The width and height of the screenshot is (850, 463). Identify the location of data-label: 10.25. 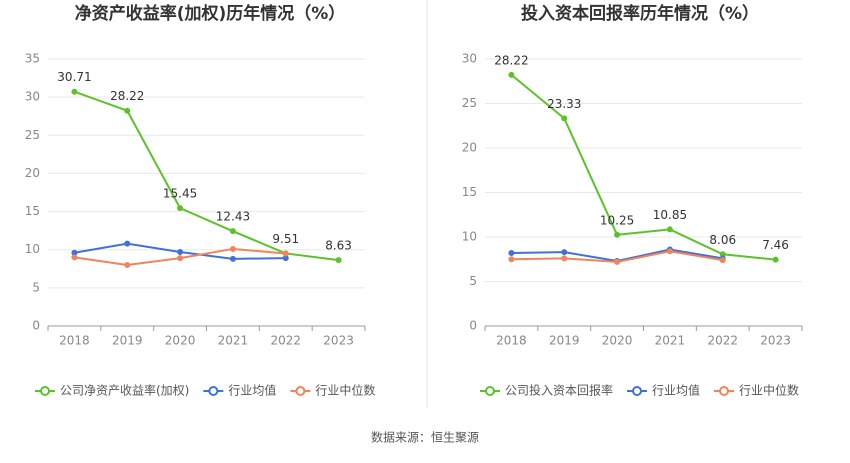
(617, 220).